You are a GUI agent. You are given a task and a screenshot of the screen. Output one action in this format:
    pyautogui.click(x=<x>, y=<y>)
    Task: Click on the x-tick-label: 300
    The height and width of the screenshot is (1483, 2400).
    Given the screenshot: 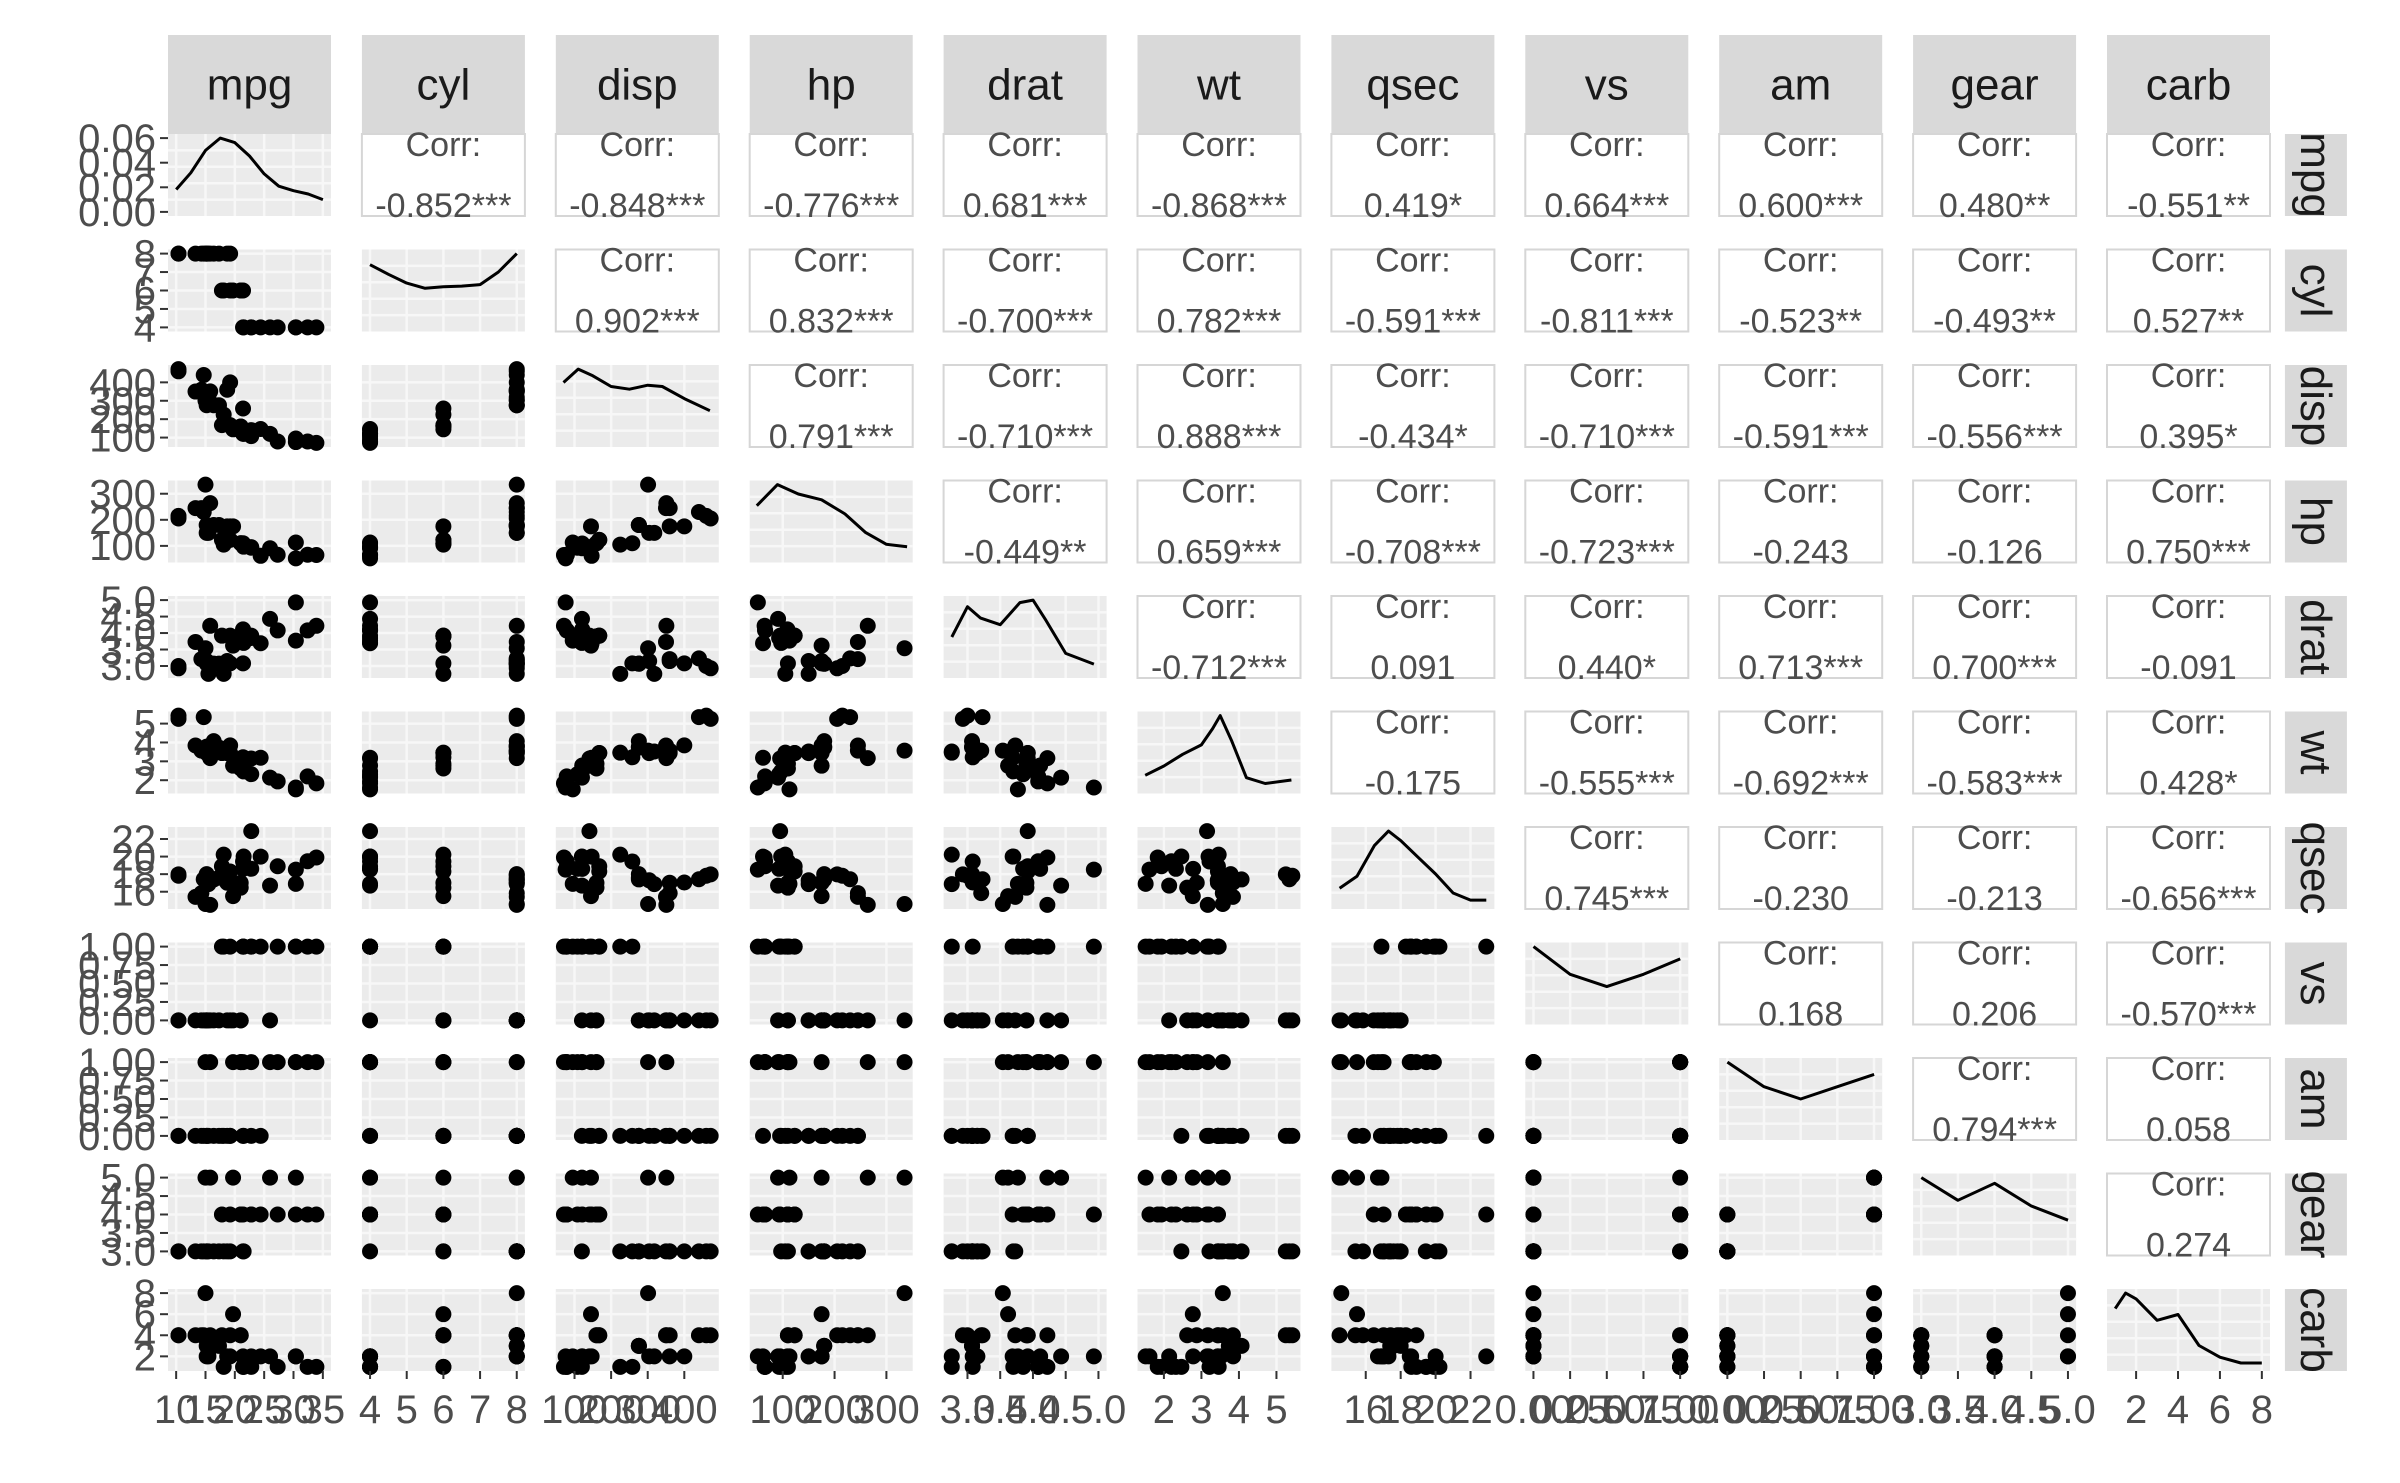 What is the action you would take?
    pyautogui.click(x=886, y=1410)
    